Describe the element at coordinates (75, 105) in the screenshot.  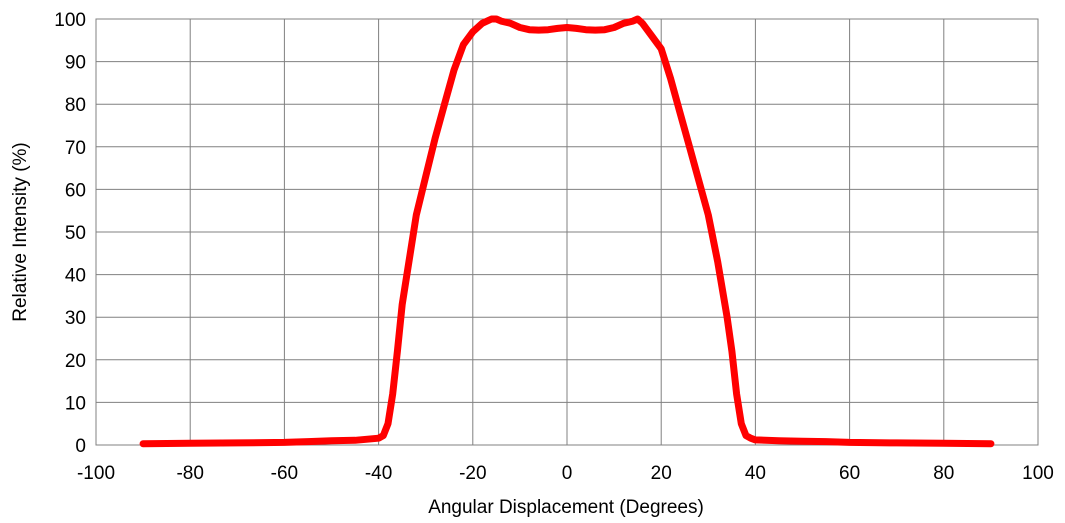
I see `y-tick-label: 80` at that location.